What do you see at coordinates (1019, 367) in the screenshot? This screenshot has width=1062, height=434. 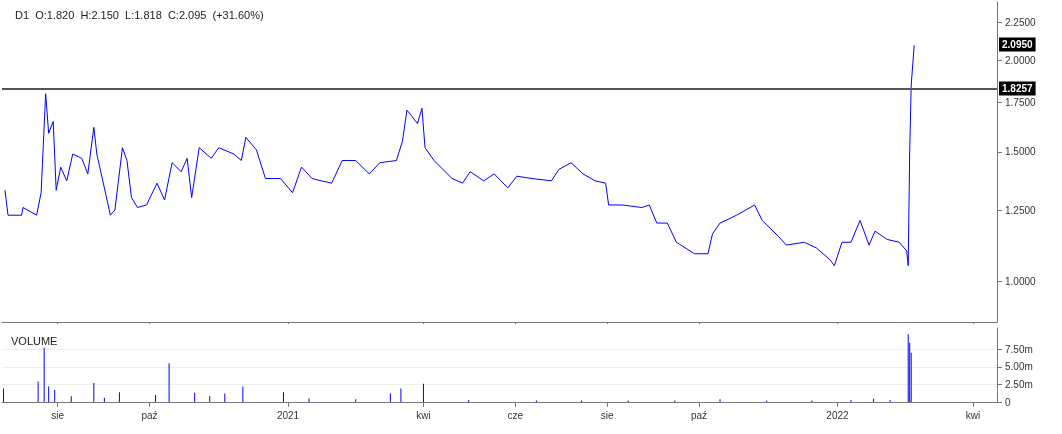 I see `y-tick-label: 5.00m` at bounding box center [1019, 367].